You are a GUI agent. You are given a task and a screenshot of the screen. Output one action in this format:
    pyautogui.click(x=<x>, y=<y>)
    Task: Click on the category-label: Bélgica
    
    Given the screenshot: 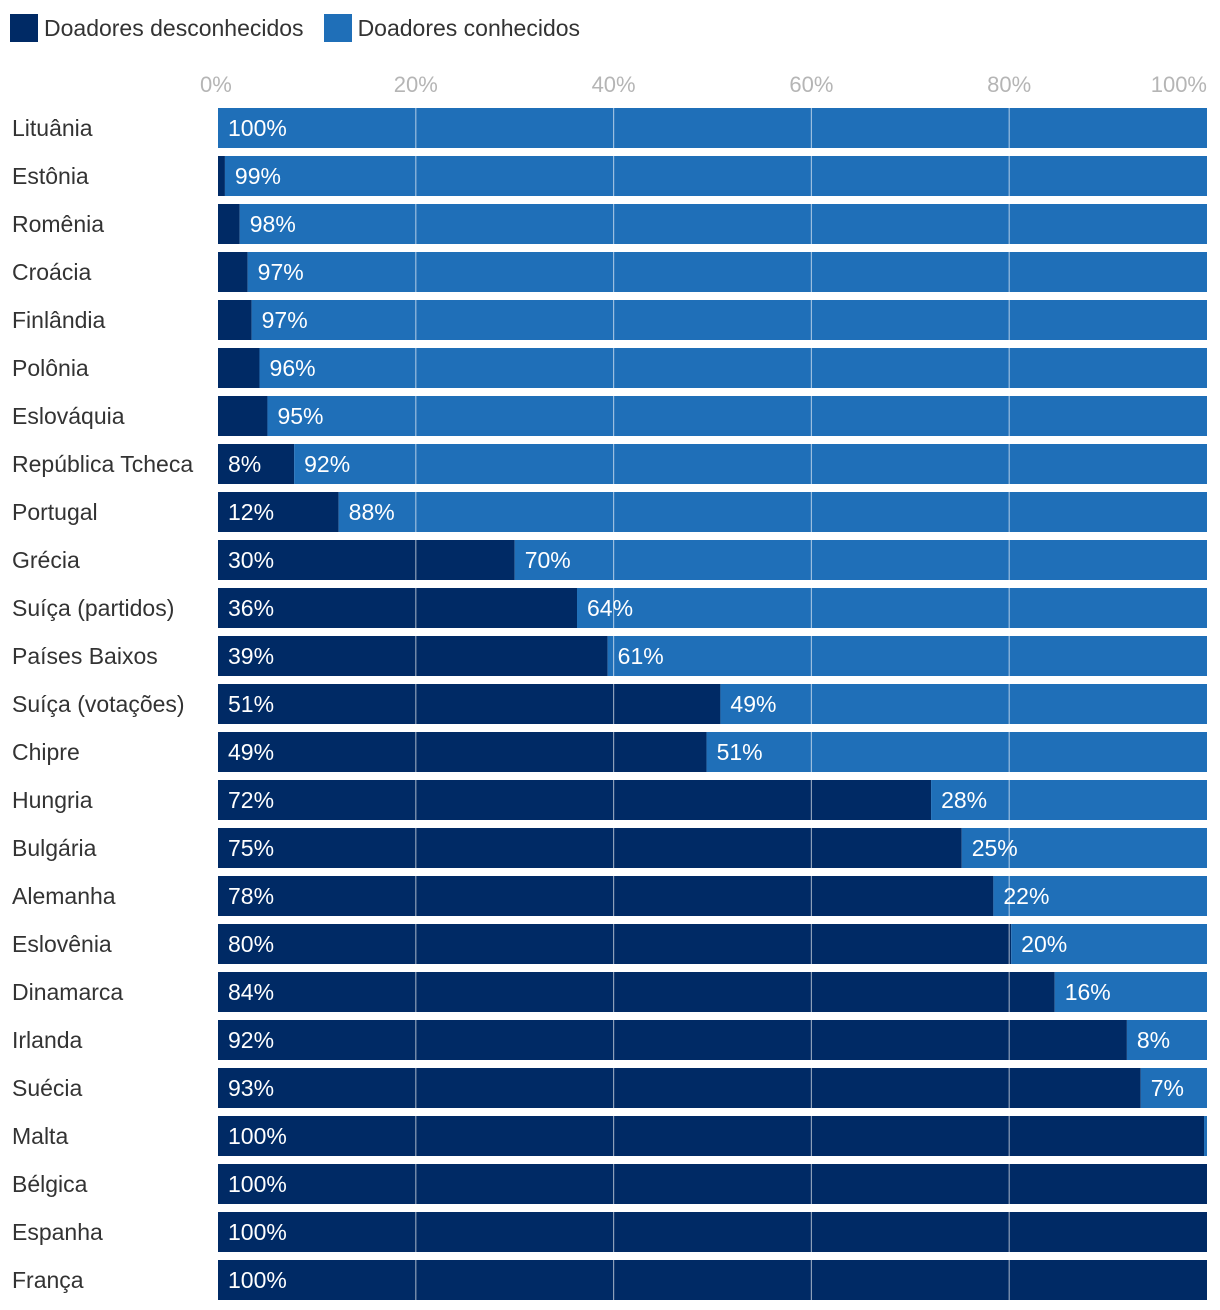 What is the action you would take?
    pyautogui.click(x=50, y=1184)
    